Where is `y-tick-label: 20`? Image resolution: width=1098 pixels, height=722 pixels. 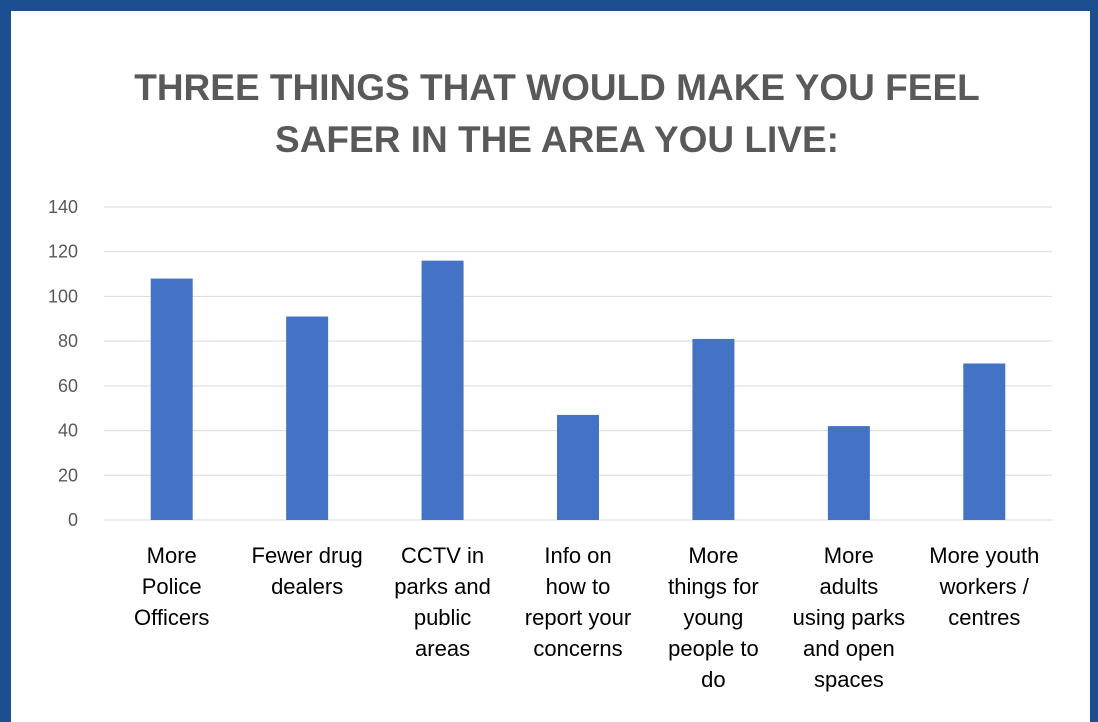 y-tick-label: 20 is located at coordinates (68, 475).